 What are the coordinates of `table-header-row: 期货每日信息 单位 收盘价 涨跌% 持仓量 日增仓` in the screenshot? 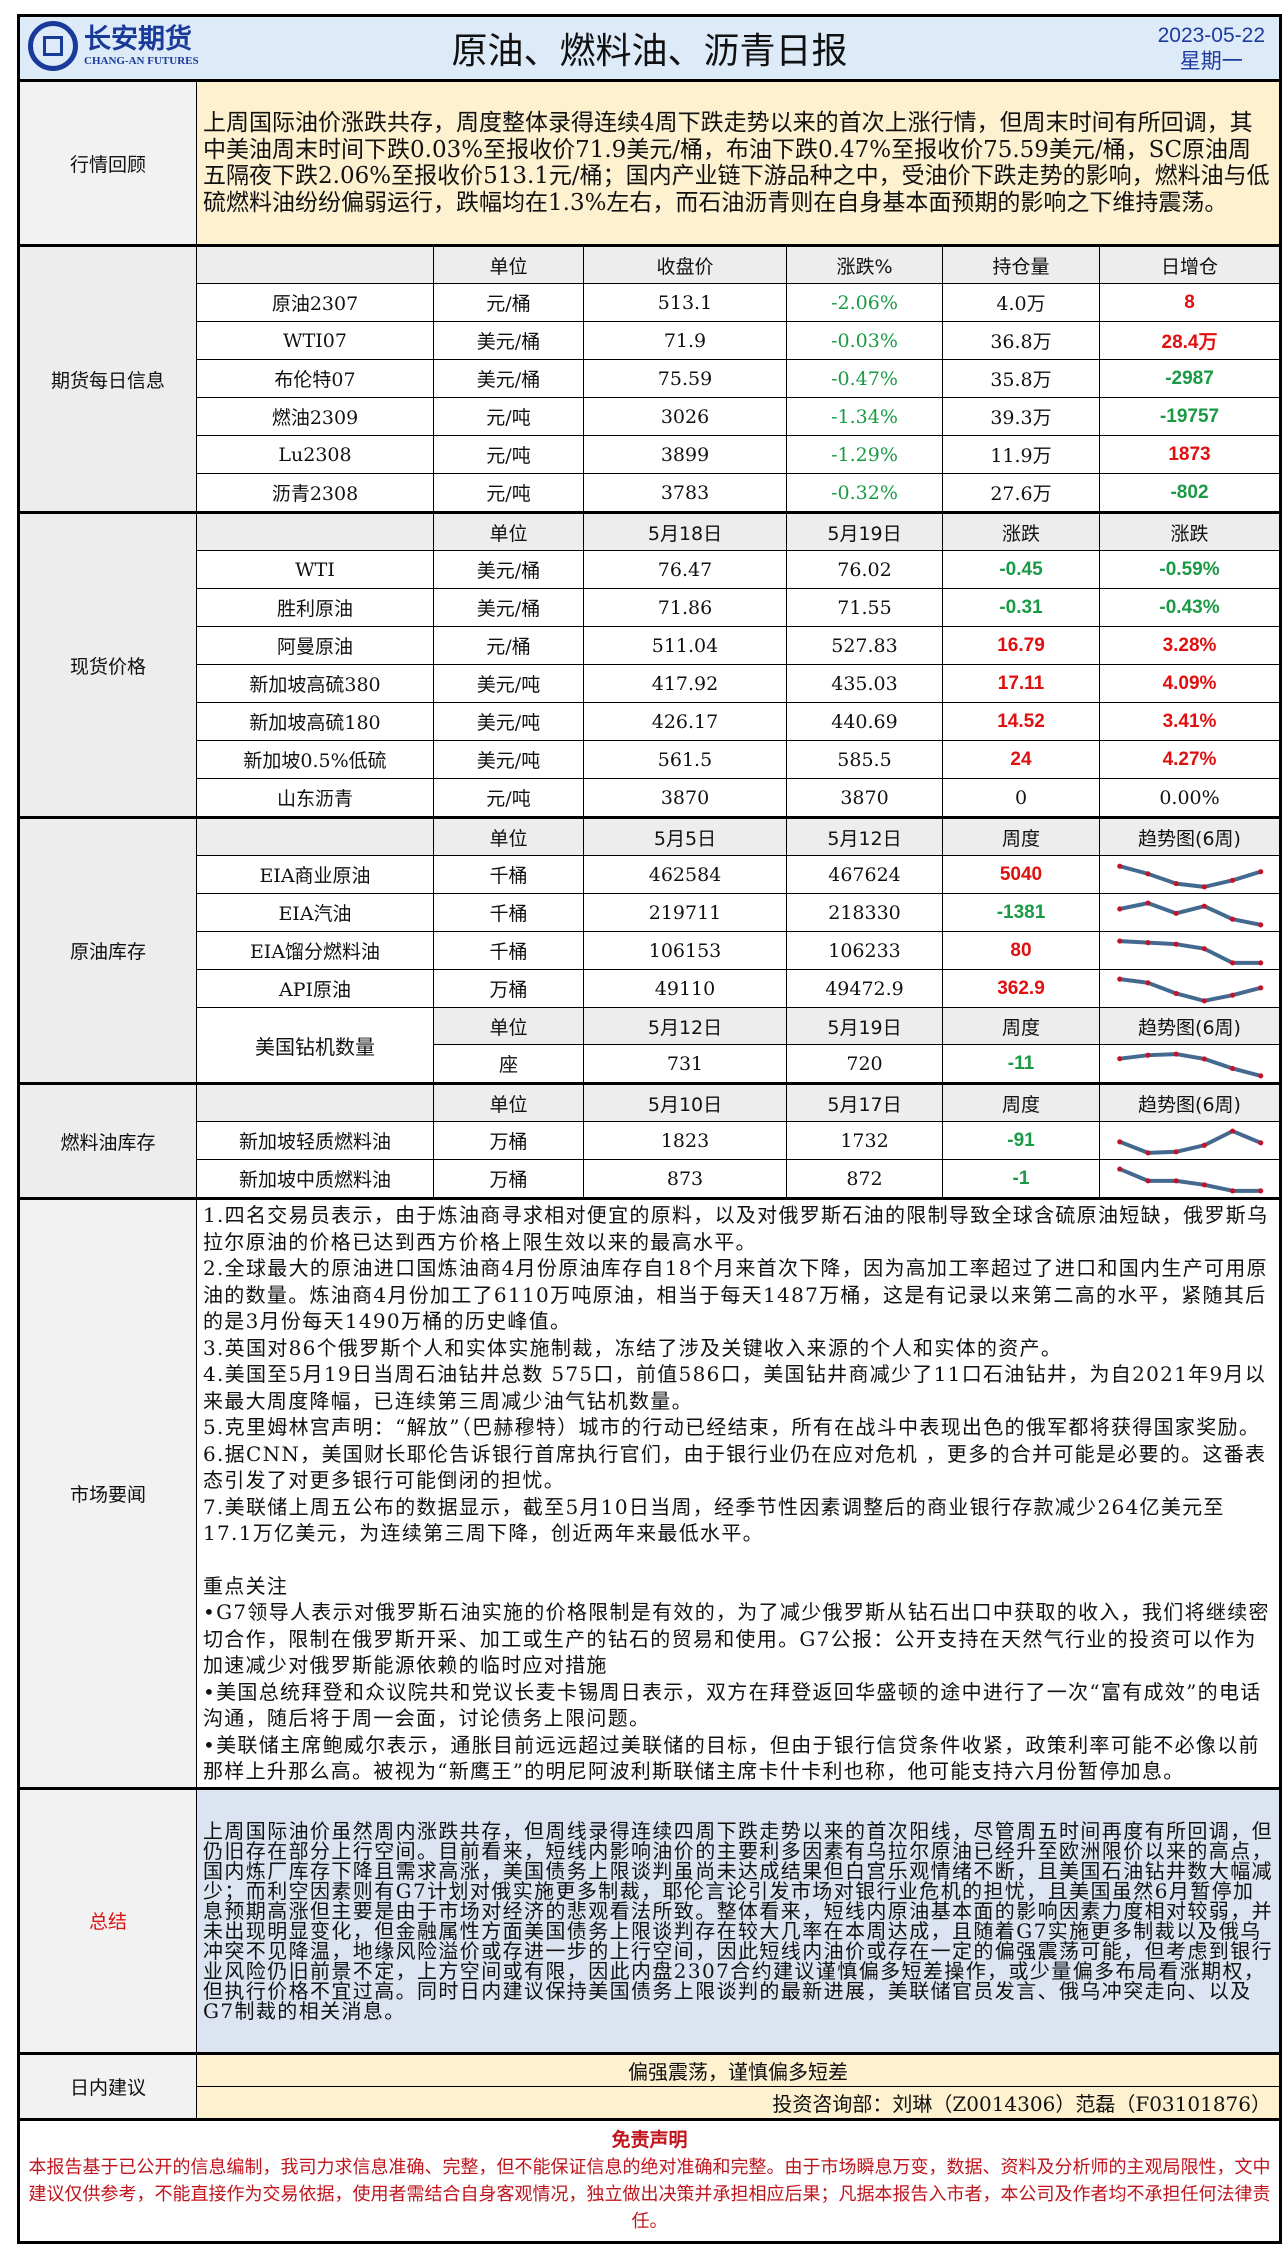 It's located at (650, 379).